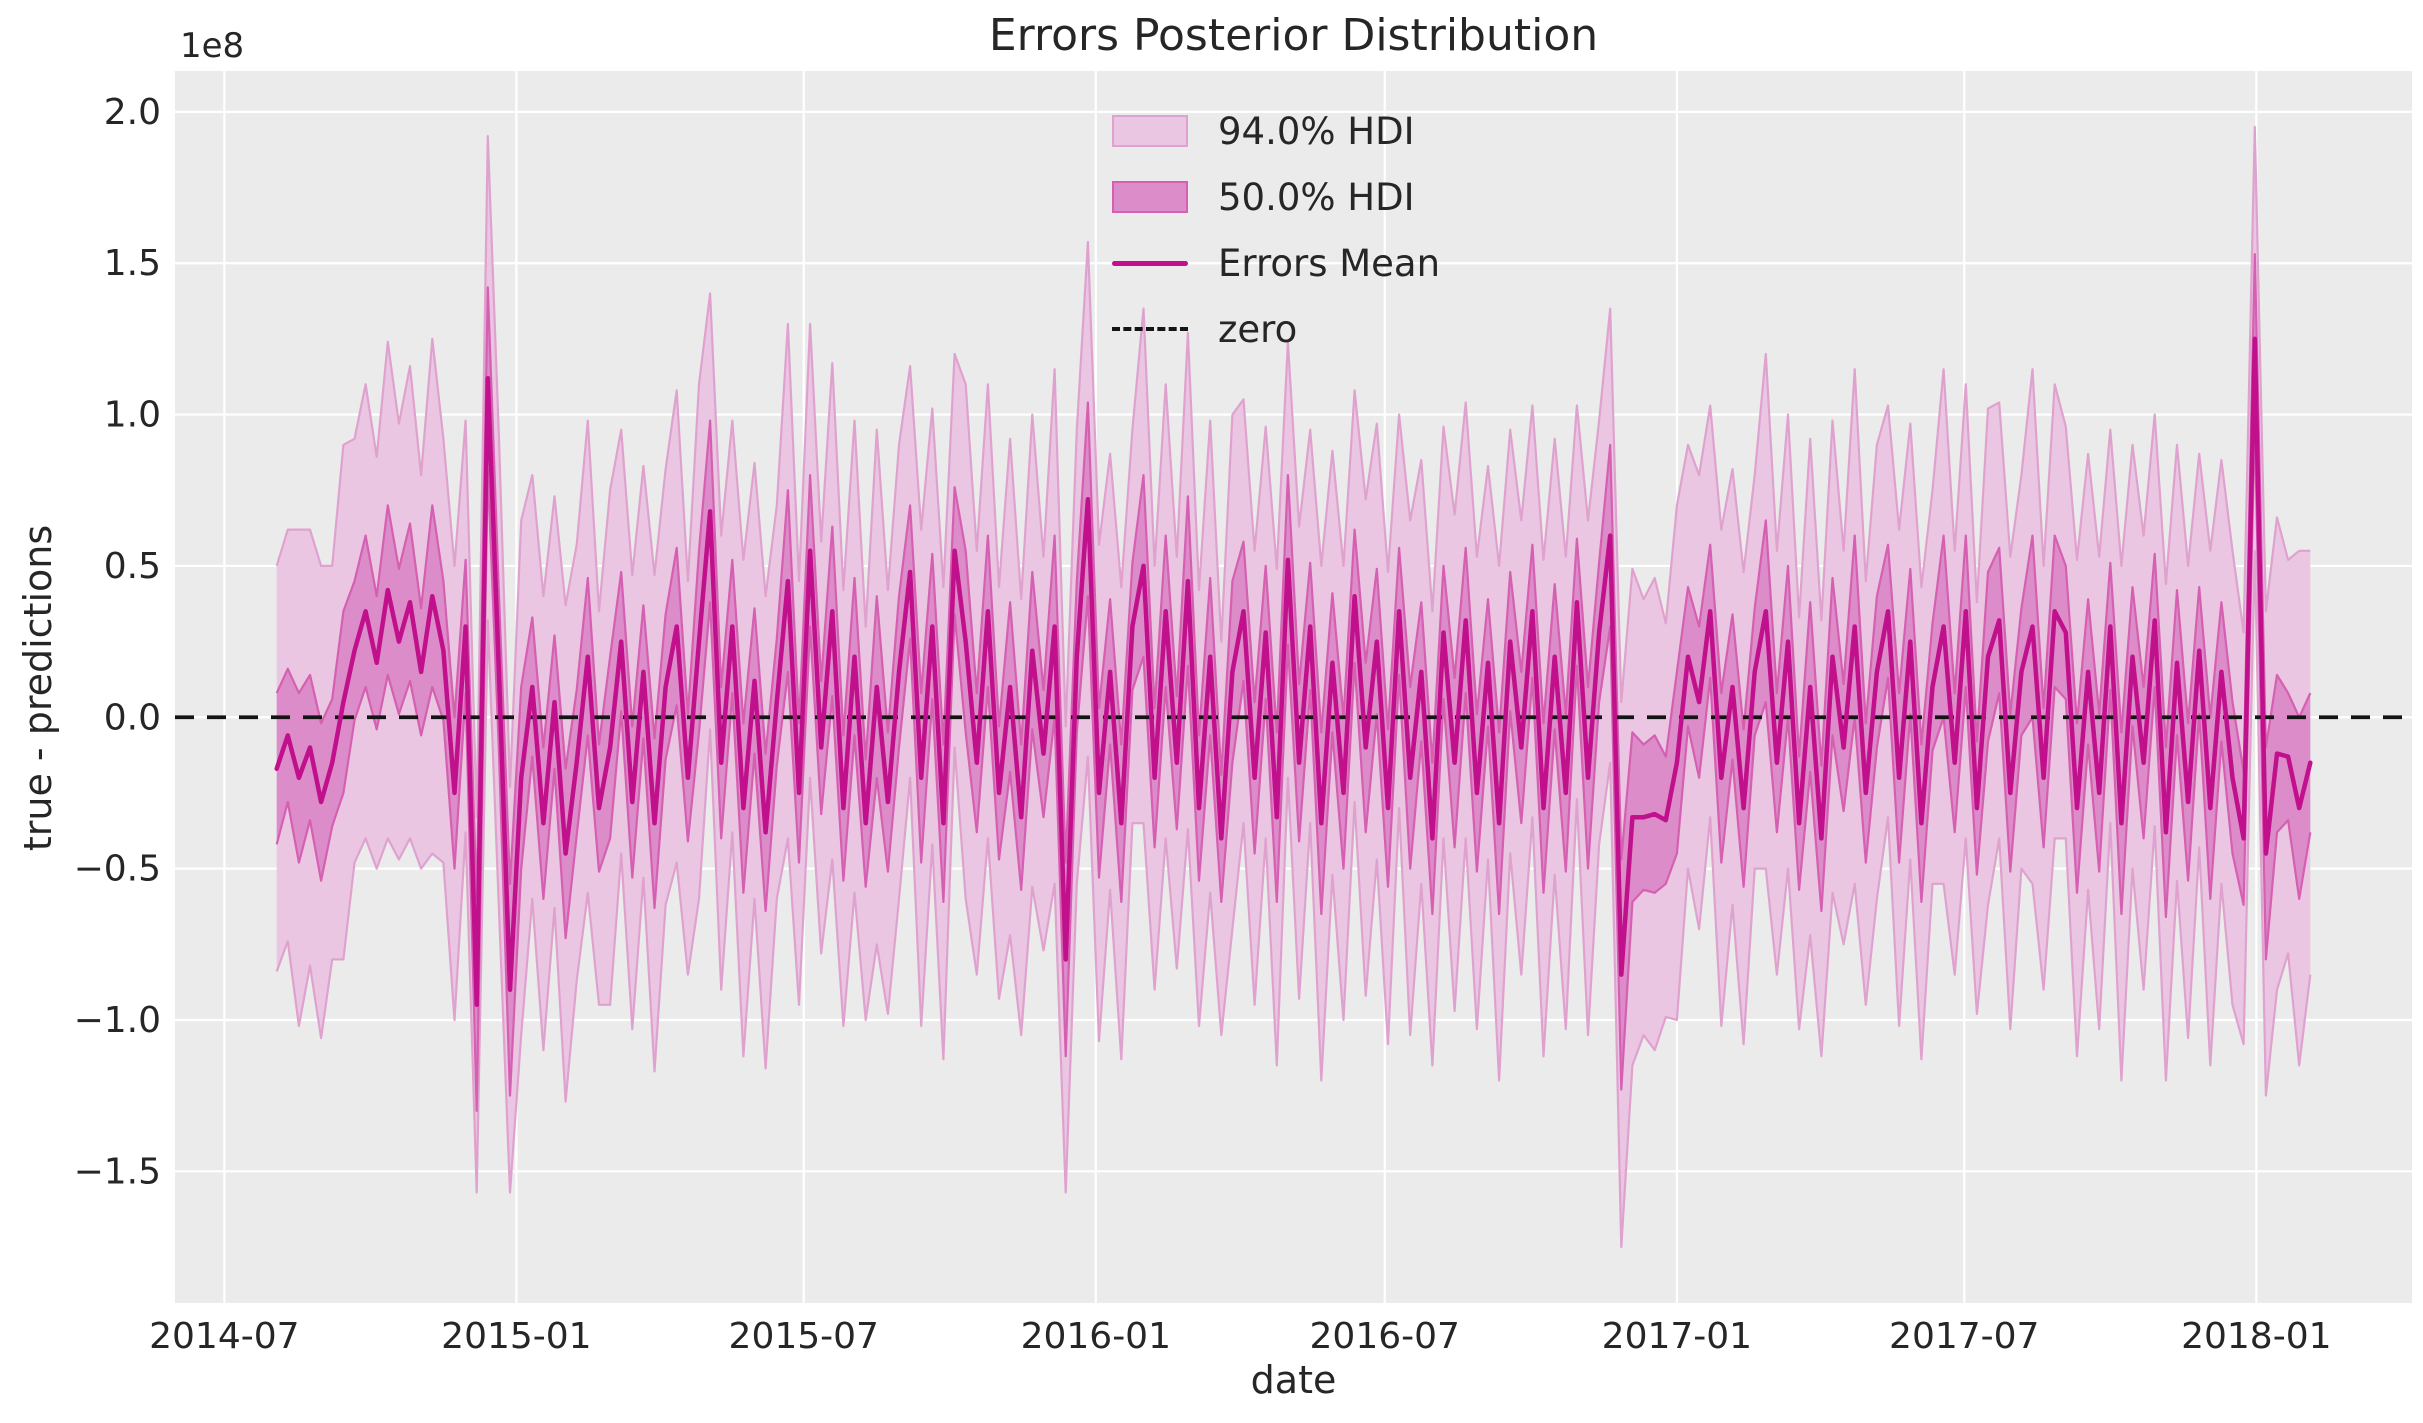  Describe the element at coordinates (1964, 1336) in the screenshot. I see `x-tick-label: 2017-07` at that location.